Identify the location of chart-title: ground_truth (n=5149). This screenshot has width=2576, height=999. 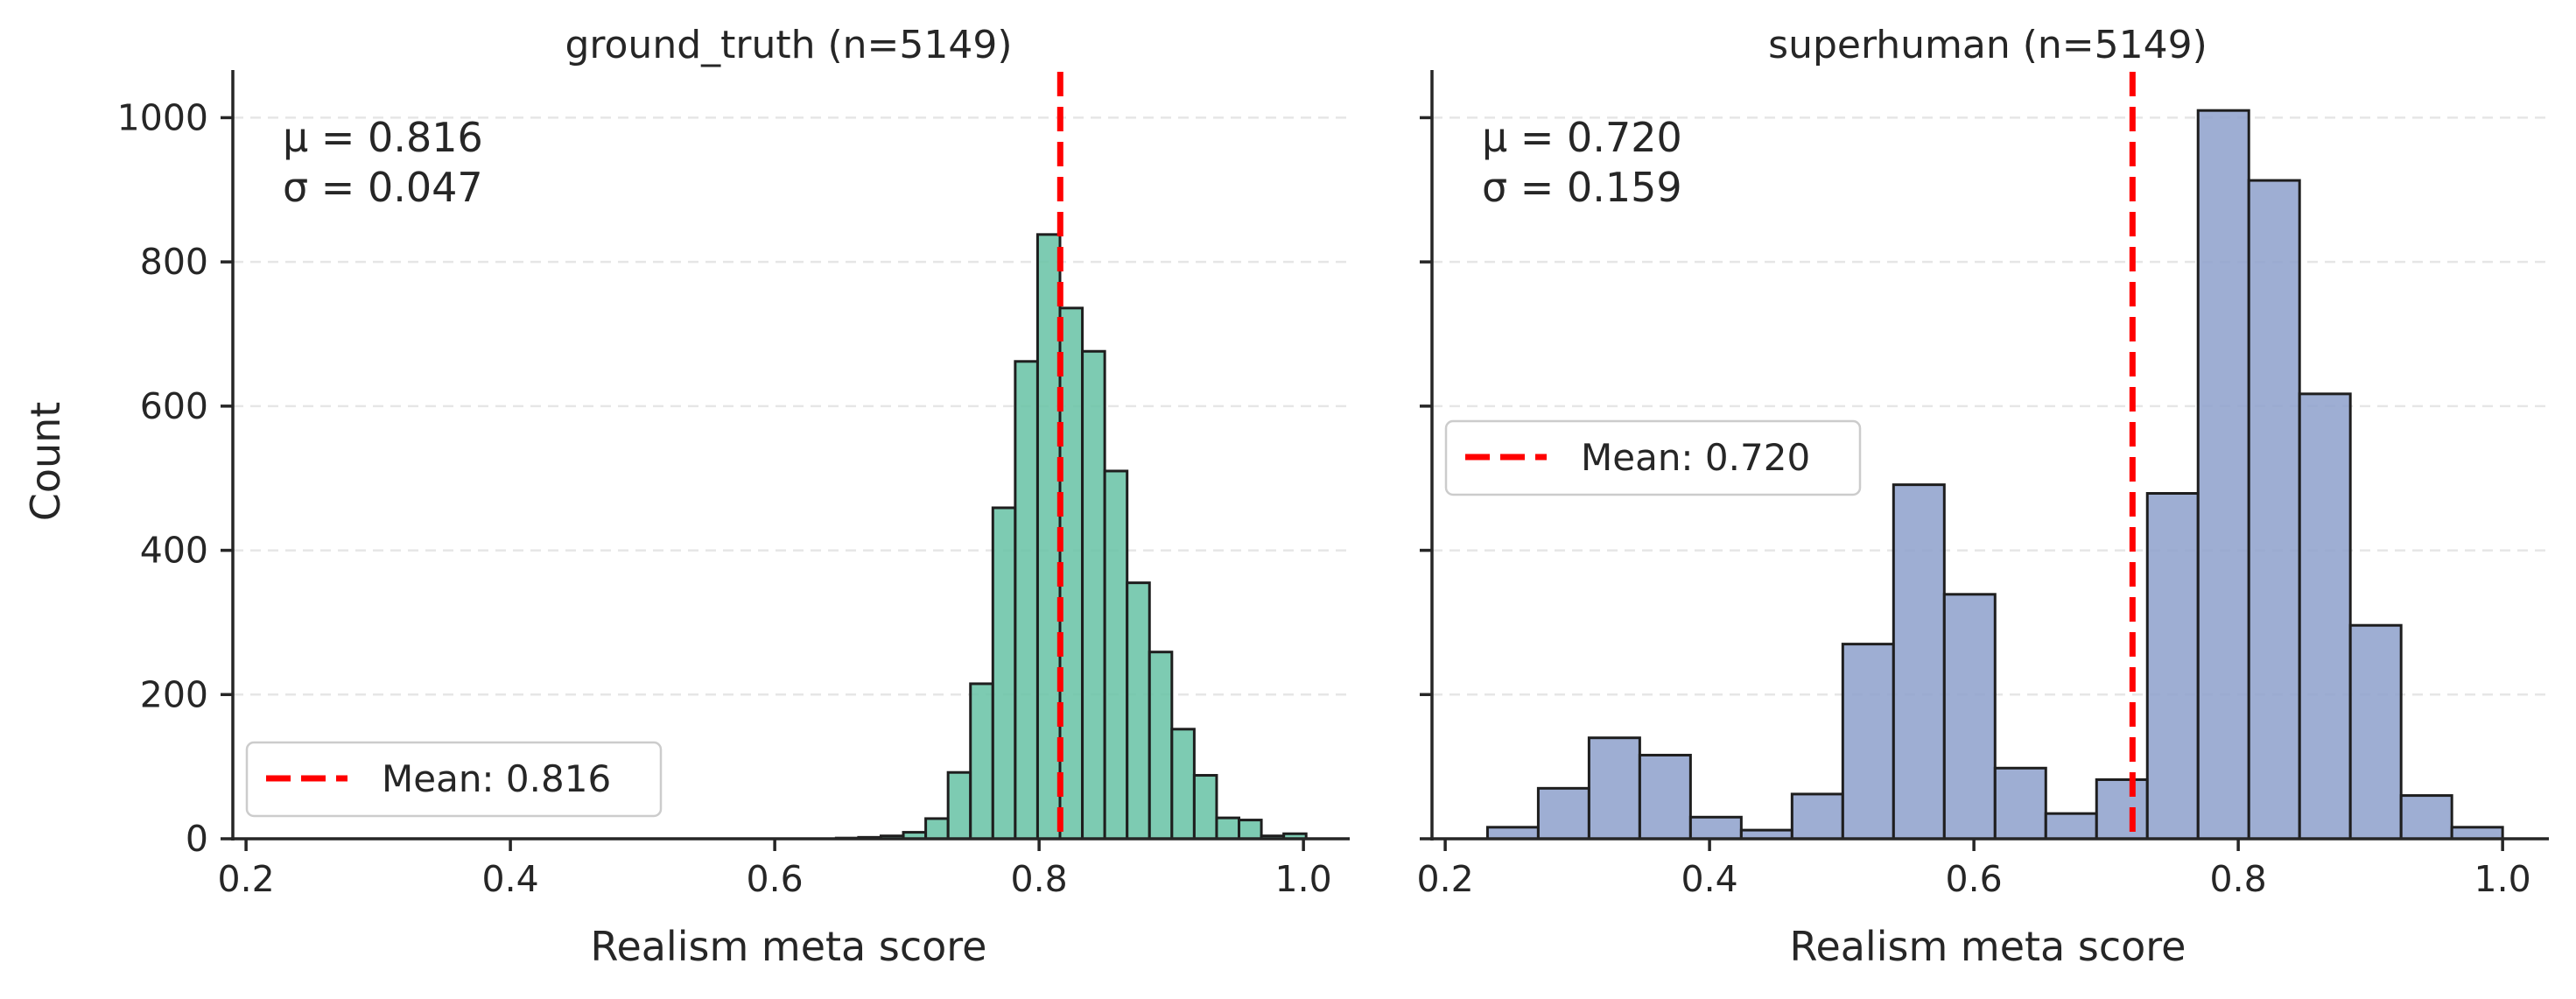
(788, 45).